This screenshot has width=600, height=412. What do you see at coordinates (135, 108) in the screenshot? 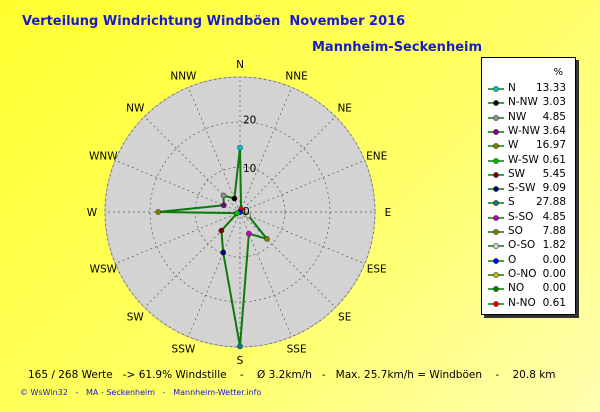
I see `direction-label: NW` at bounding box center [135, 108].